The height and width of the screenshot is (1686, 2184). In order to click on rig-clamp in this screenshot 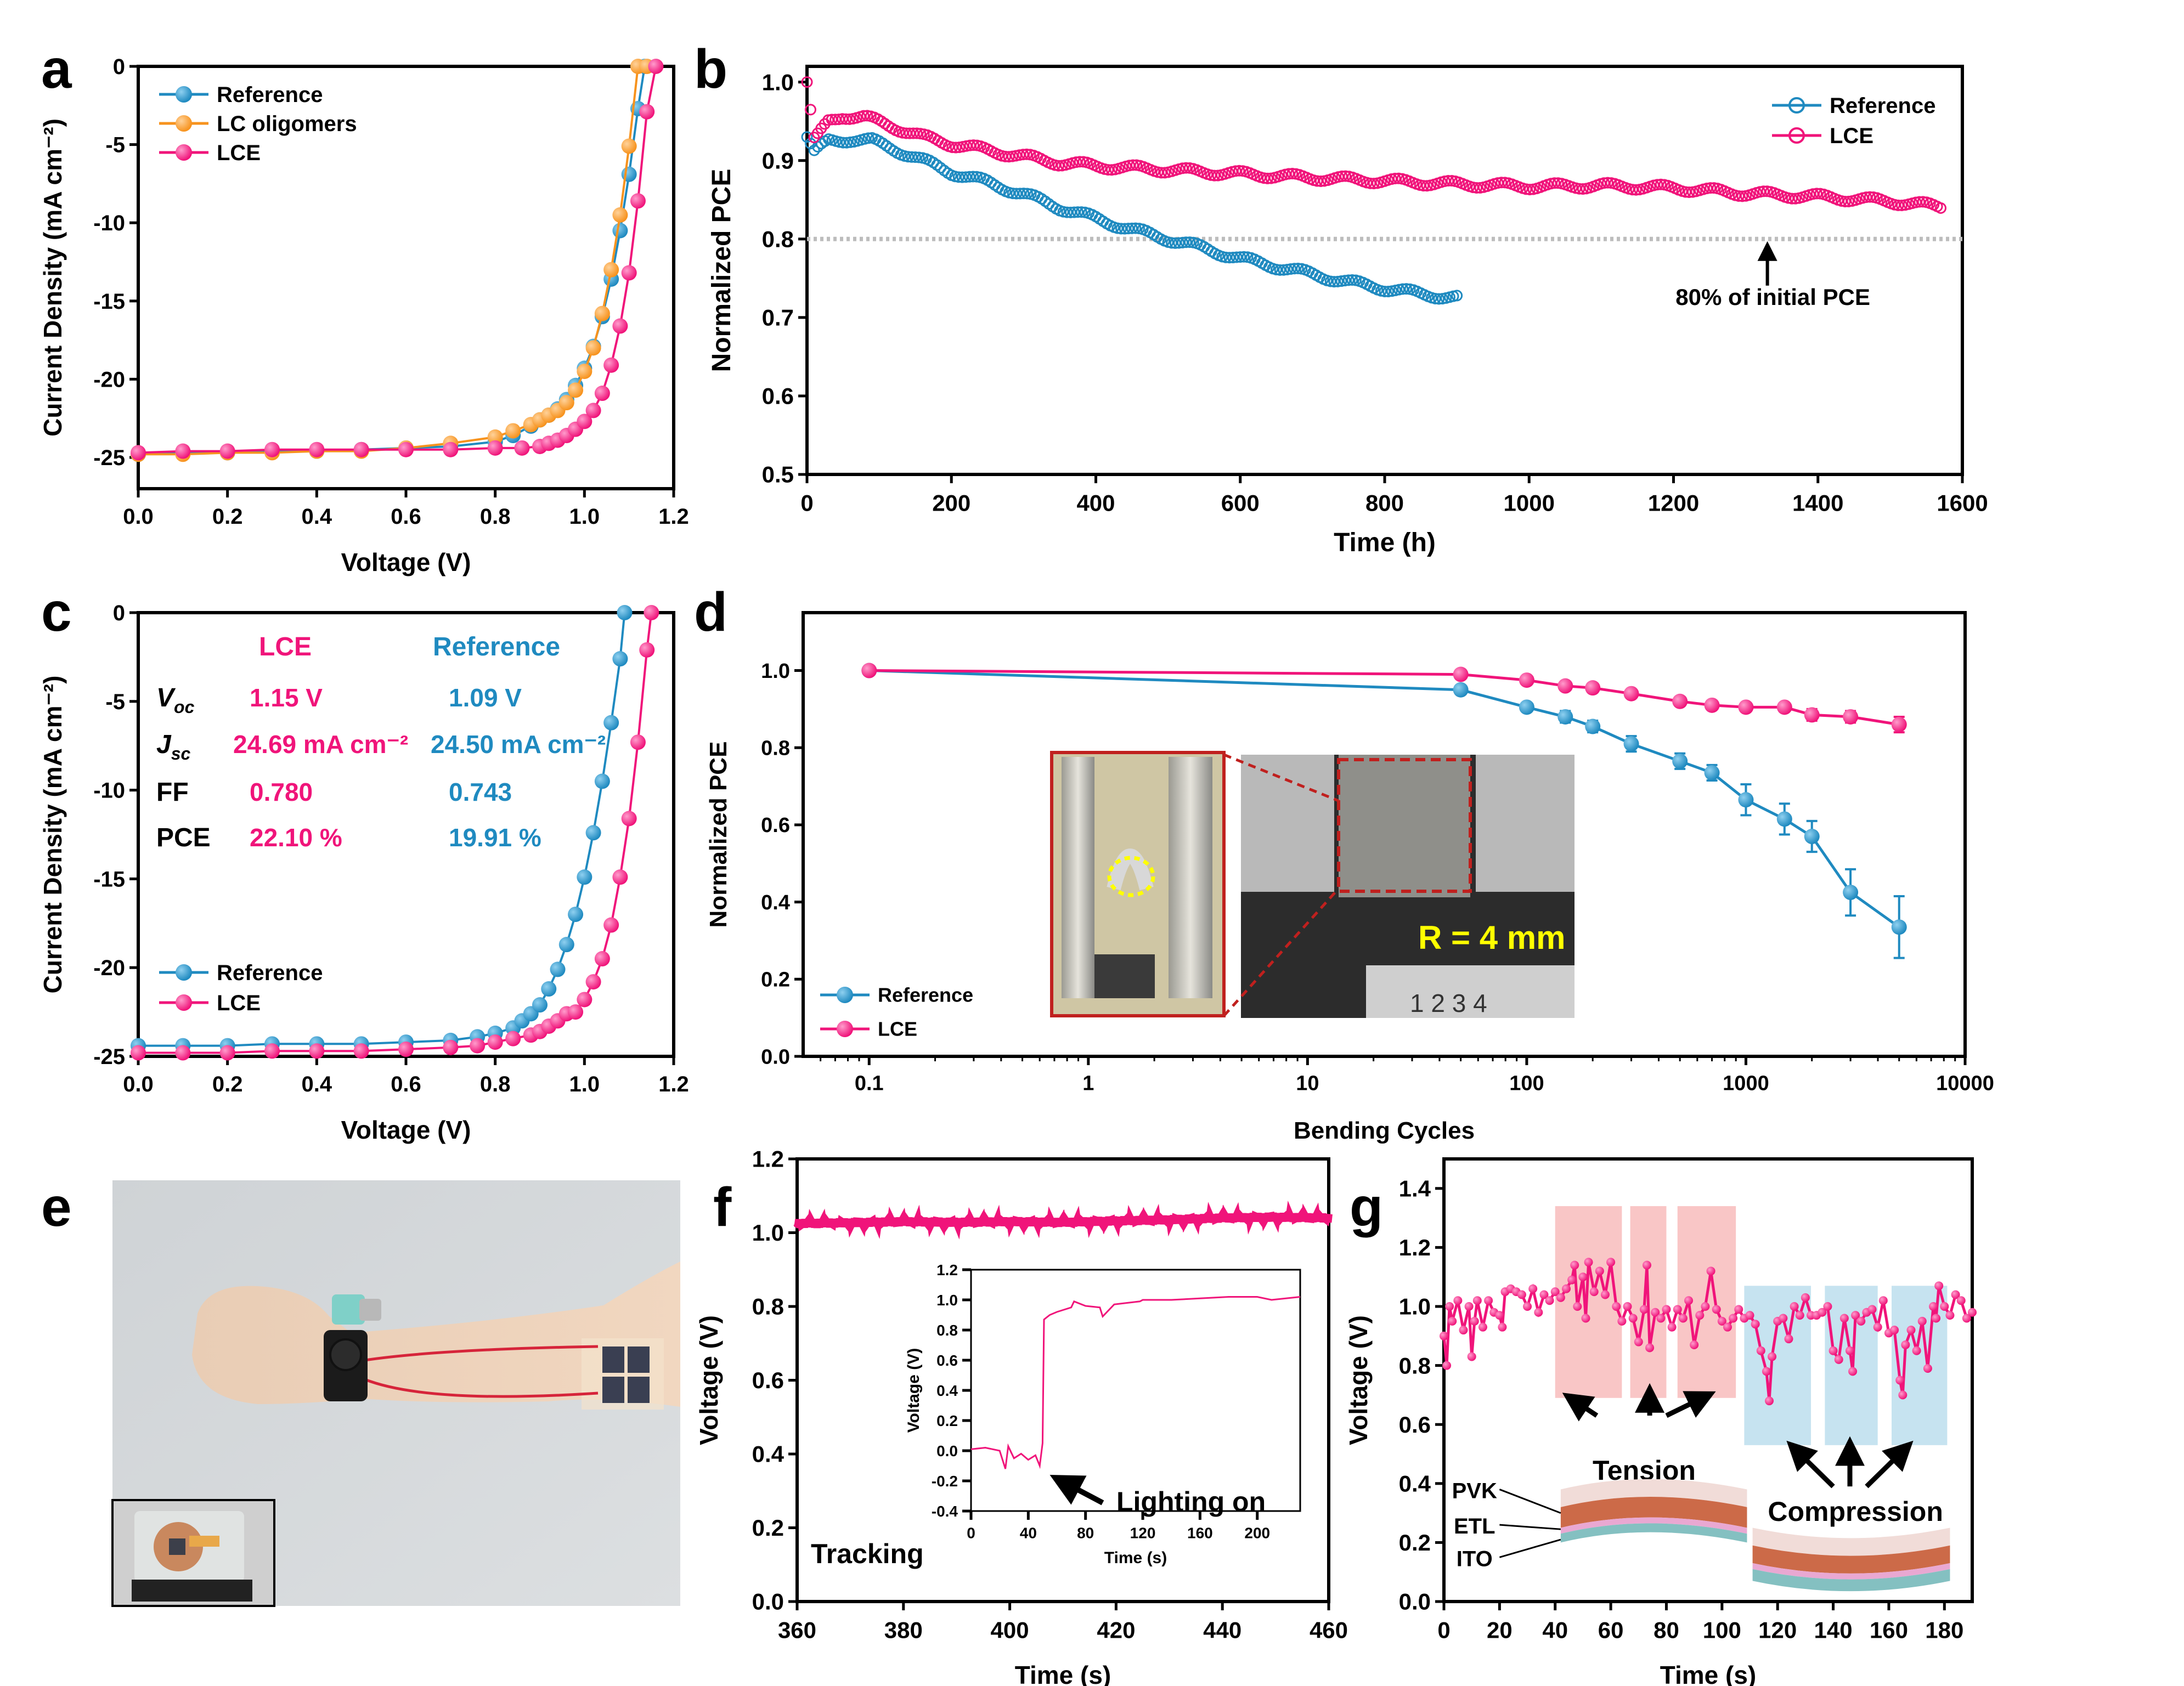, I will do `click(1404, 826)`.